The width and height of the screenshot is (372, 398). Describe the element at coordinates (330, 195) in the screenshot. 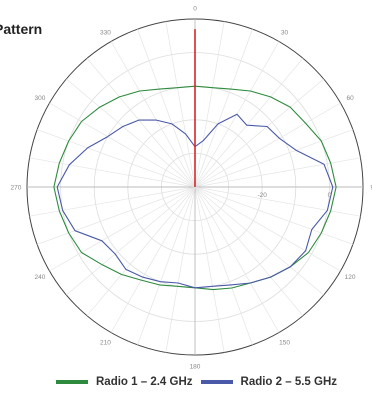

I see `radial-tick-label: 0` at that location.